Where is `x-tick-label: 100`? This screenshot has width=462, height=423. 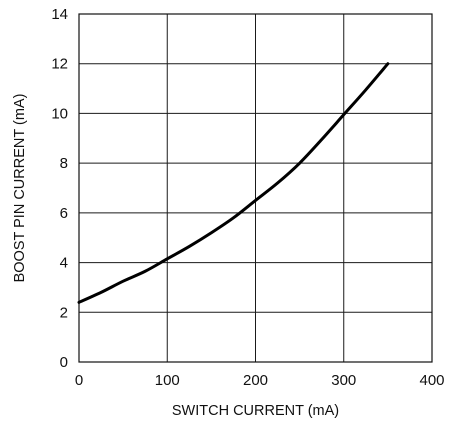
x-tick-label: 100 is located at coordinates (167, 380).